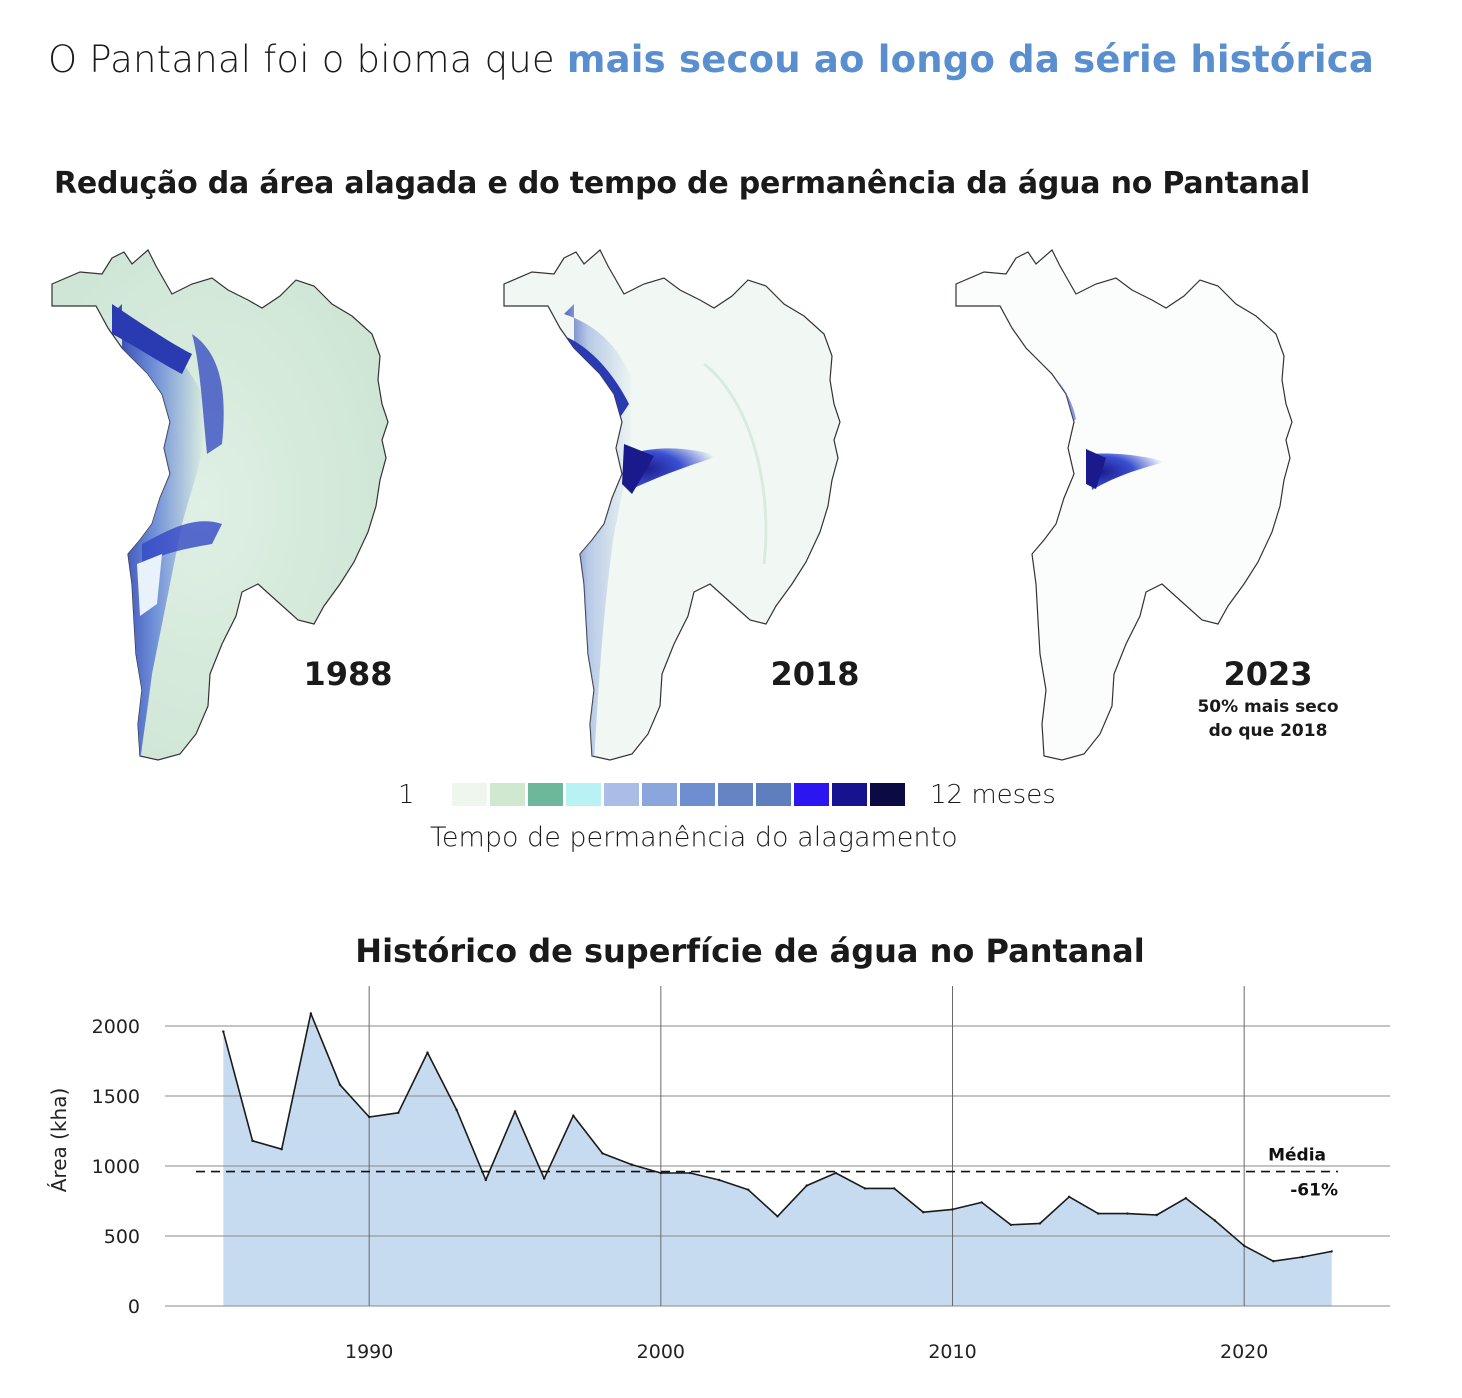 Image resolution: width=1462 pixels, height=1398 pixels. What do you see at coordinates (777, 1137) in the screenshot?
I see `series-line` at bounding box center [777, 1137].